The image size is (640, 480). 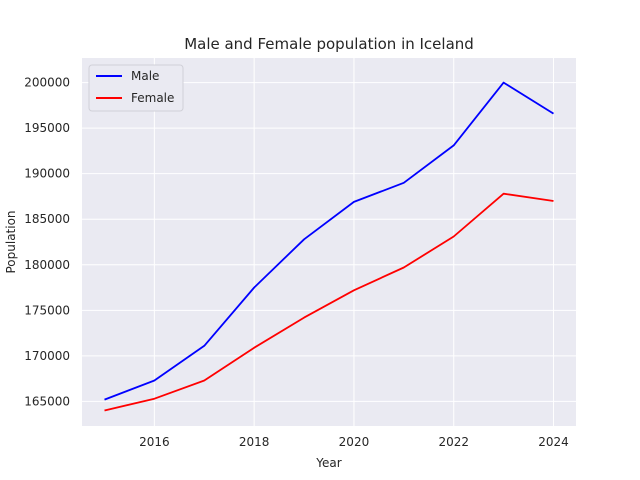 I want to click on y-tick-label: 190000, so click(x=47, y=174).